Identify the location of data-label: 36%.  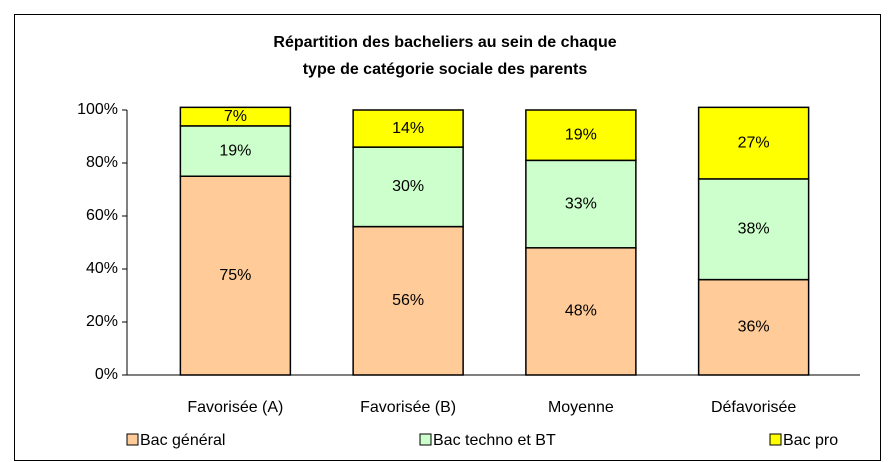
(754, 327).